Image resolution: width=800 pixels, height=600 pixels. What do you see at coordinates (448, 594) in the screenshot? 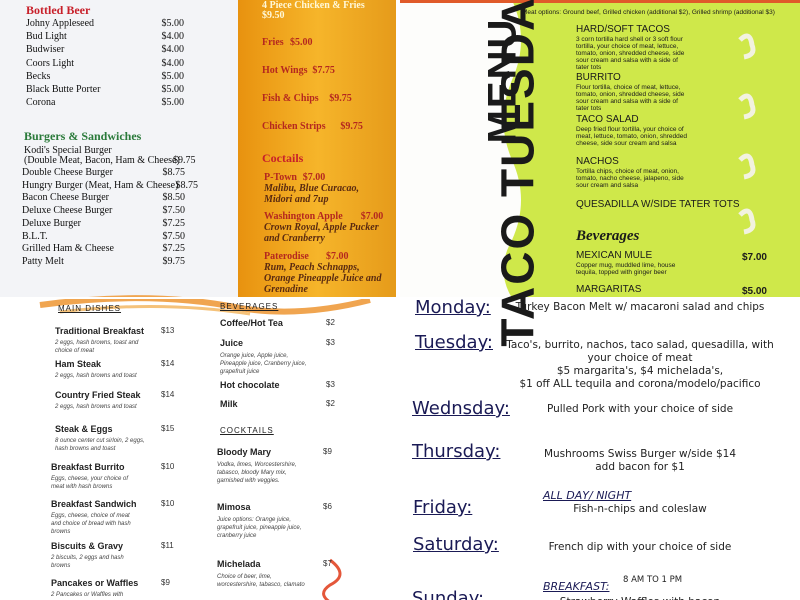
I see `day-label: Sunday:` at bounding box center [448, 594].